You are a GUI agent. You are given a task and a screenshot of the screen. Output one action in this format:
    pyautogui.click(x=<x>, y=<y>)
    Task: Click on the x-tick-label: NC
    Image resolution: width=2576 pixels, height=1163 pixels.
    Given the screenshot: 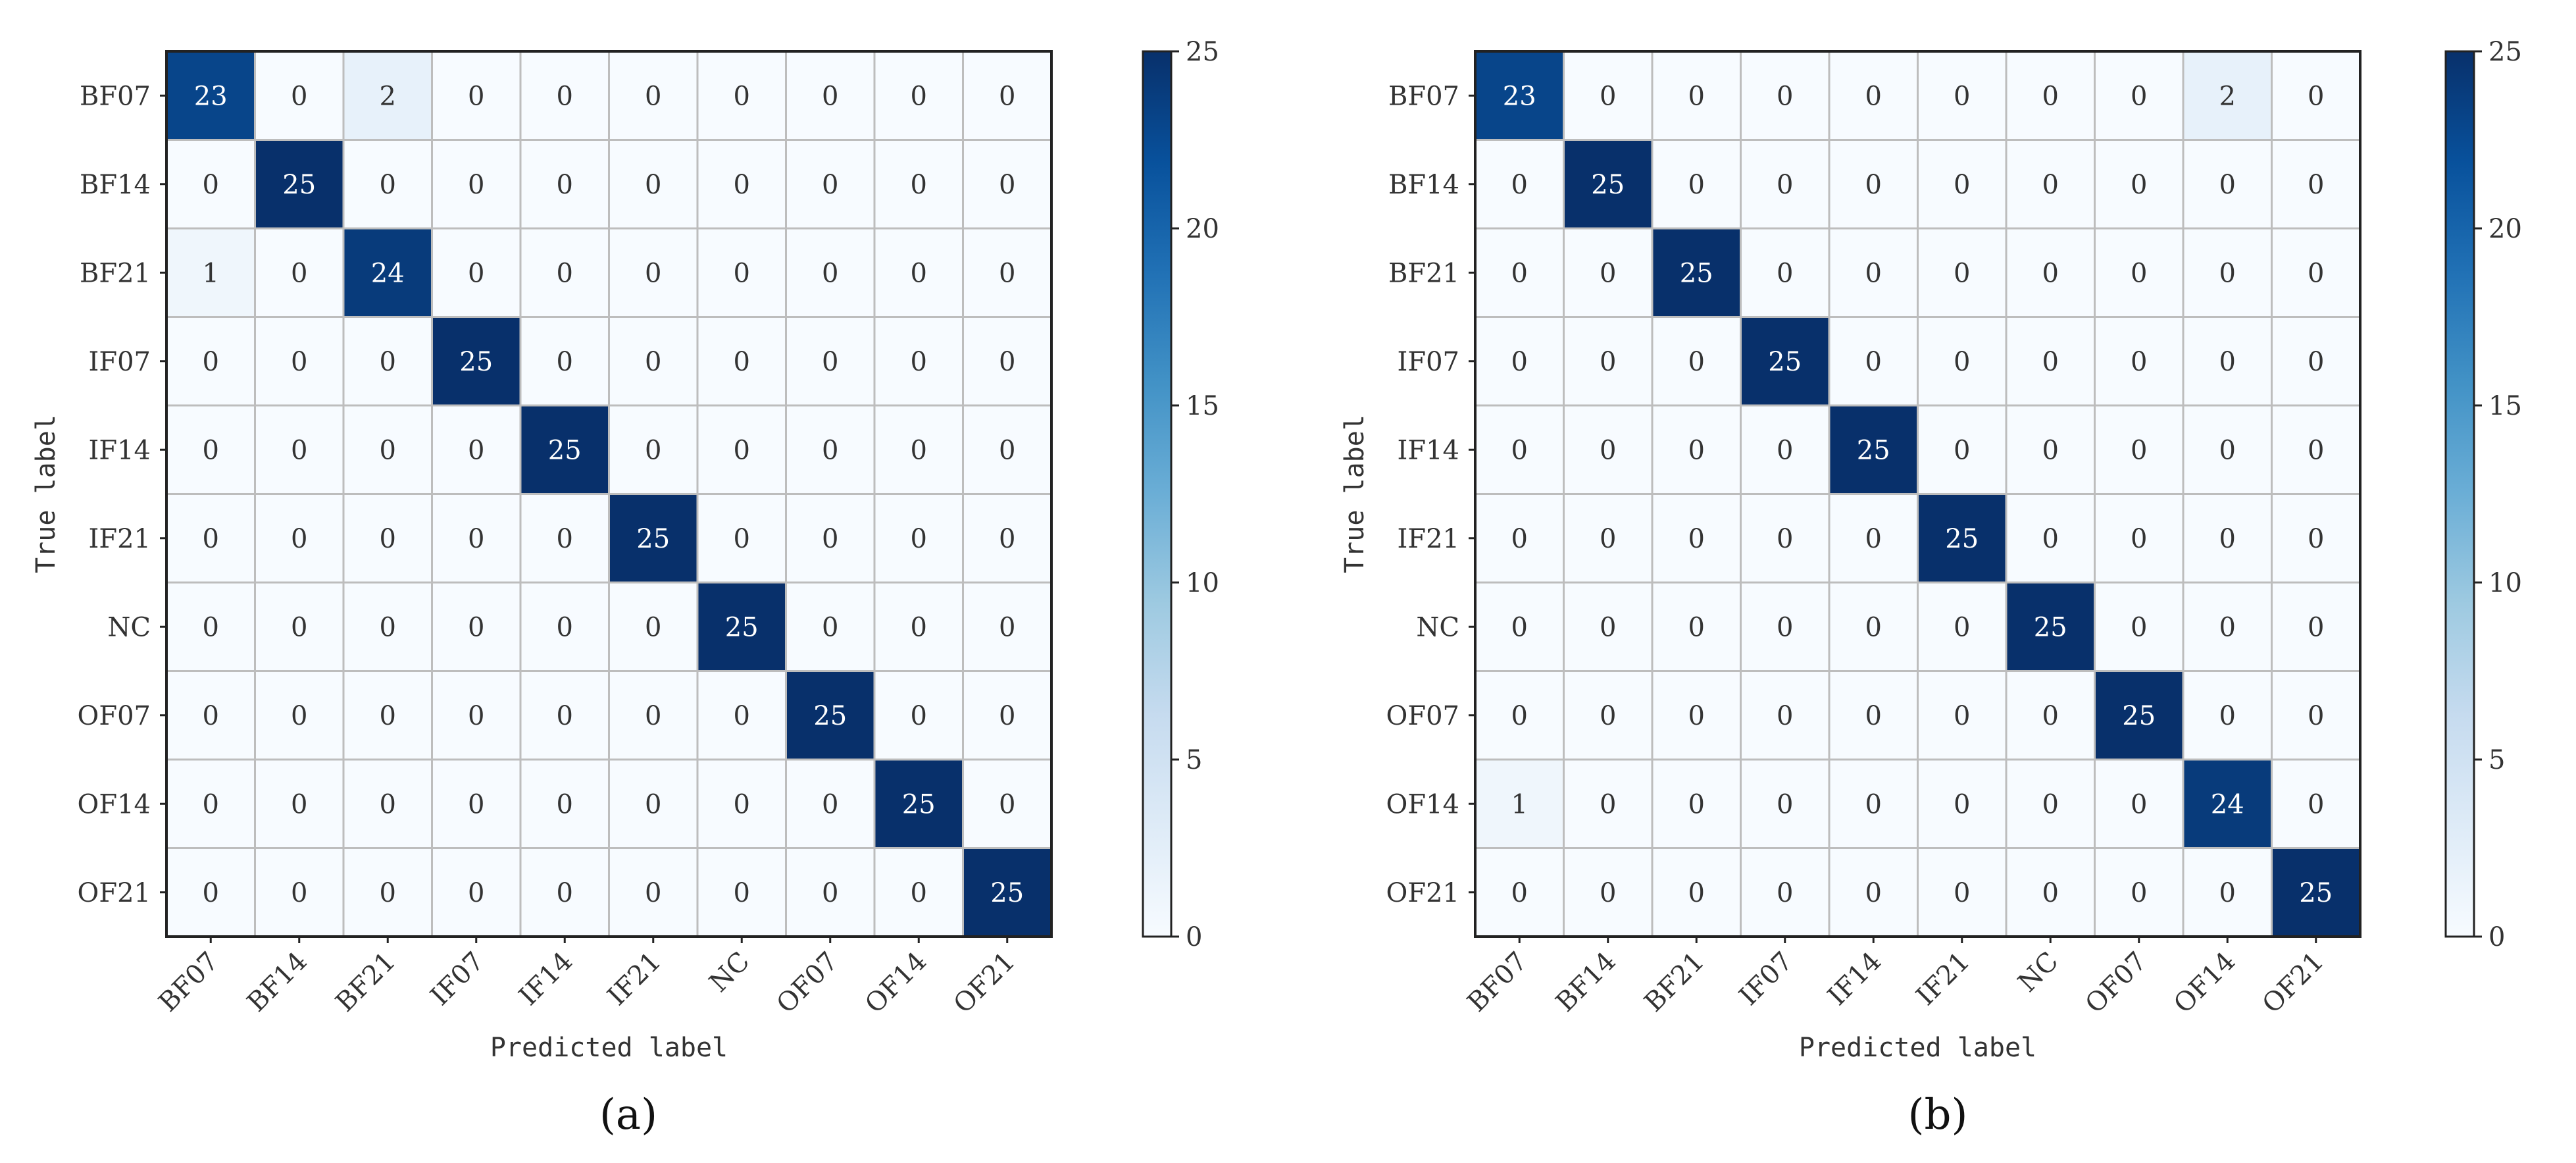 What is the action you would take?
    pyautogui.click(x=2038, y=972)
    